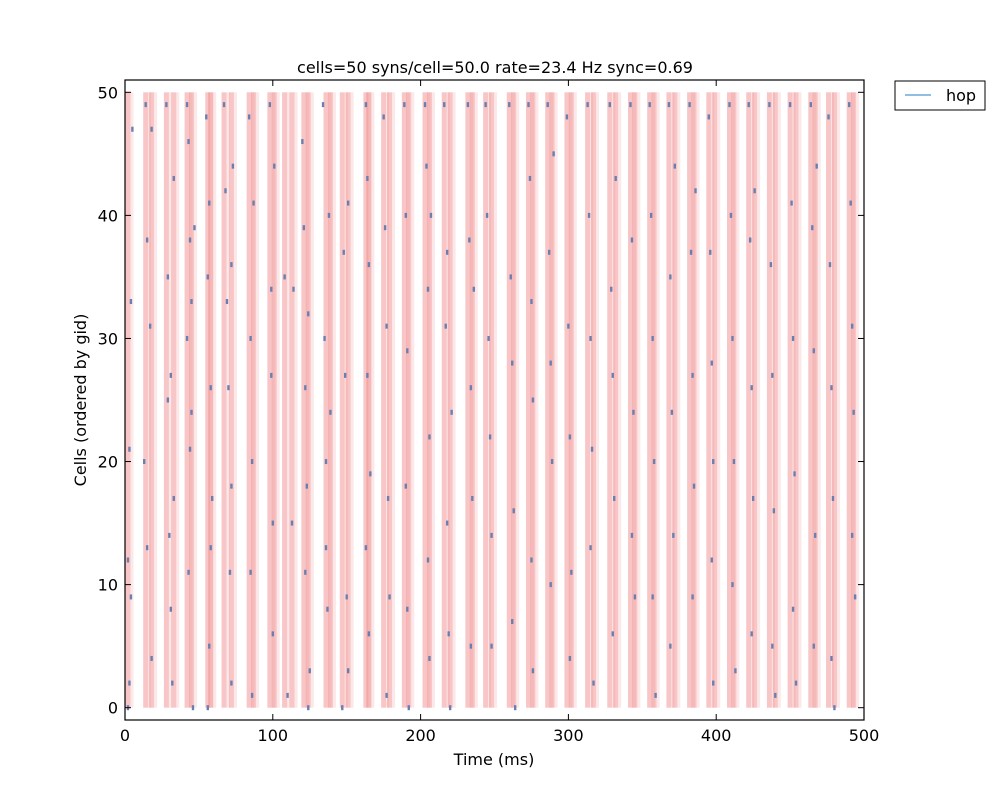 This screenshot has width=1000, height=800. What do you see at coordinates (568, 735) in the screenshot?
I see `x-tick-label: 300` at bounding box center [568, 735].